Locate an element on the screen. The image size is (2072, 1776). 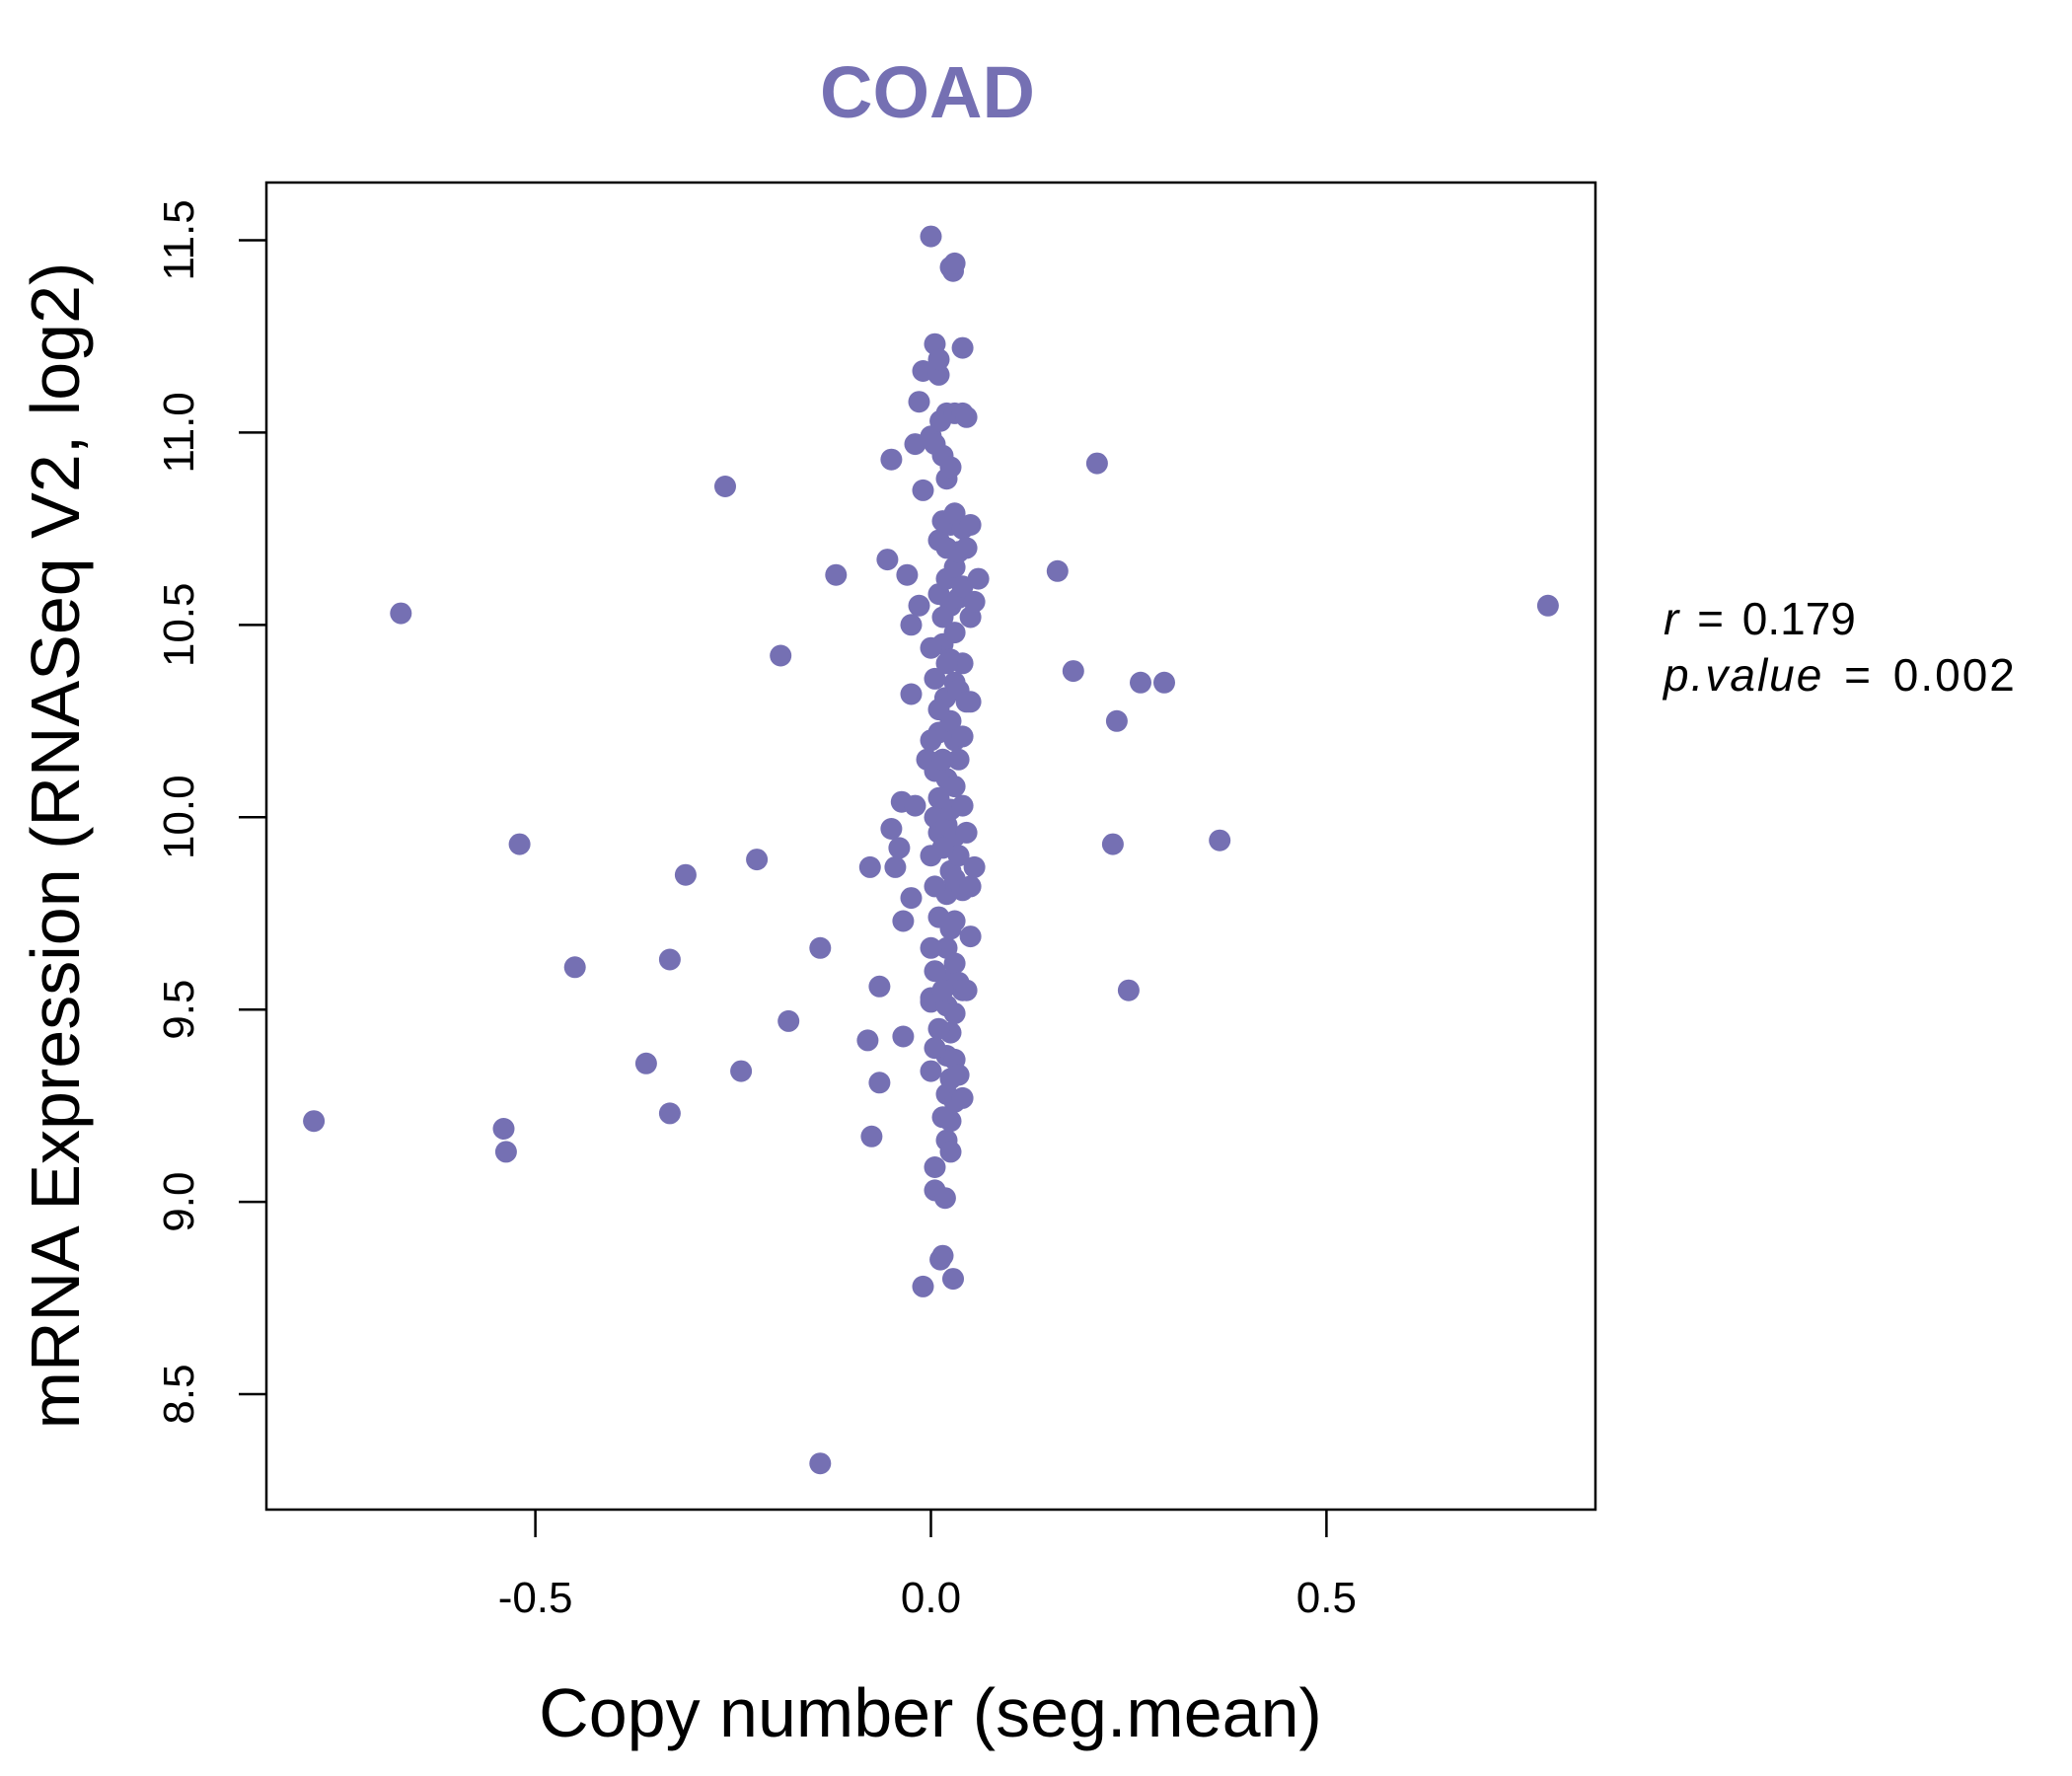
chart-title: COAD is located at coordinates (928, 92).